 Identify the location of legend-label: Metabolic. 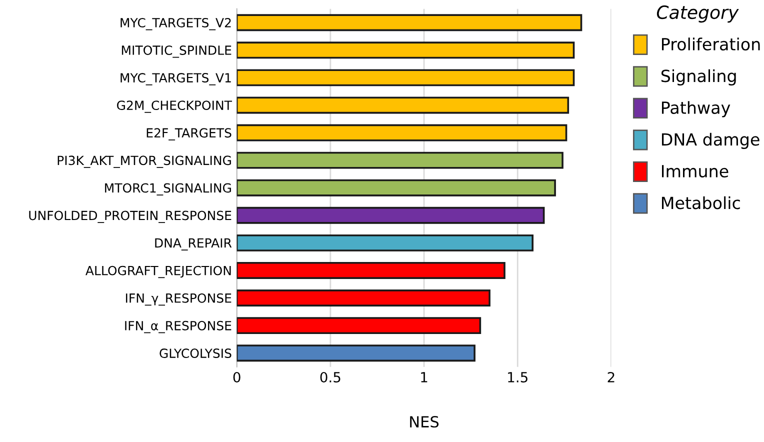
(701, 203).